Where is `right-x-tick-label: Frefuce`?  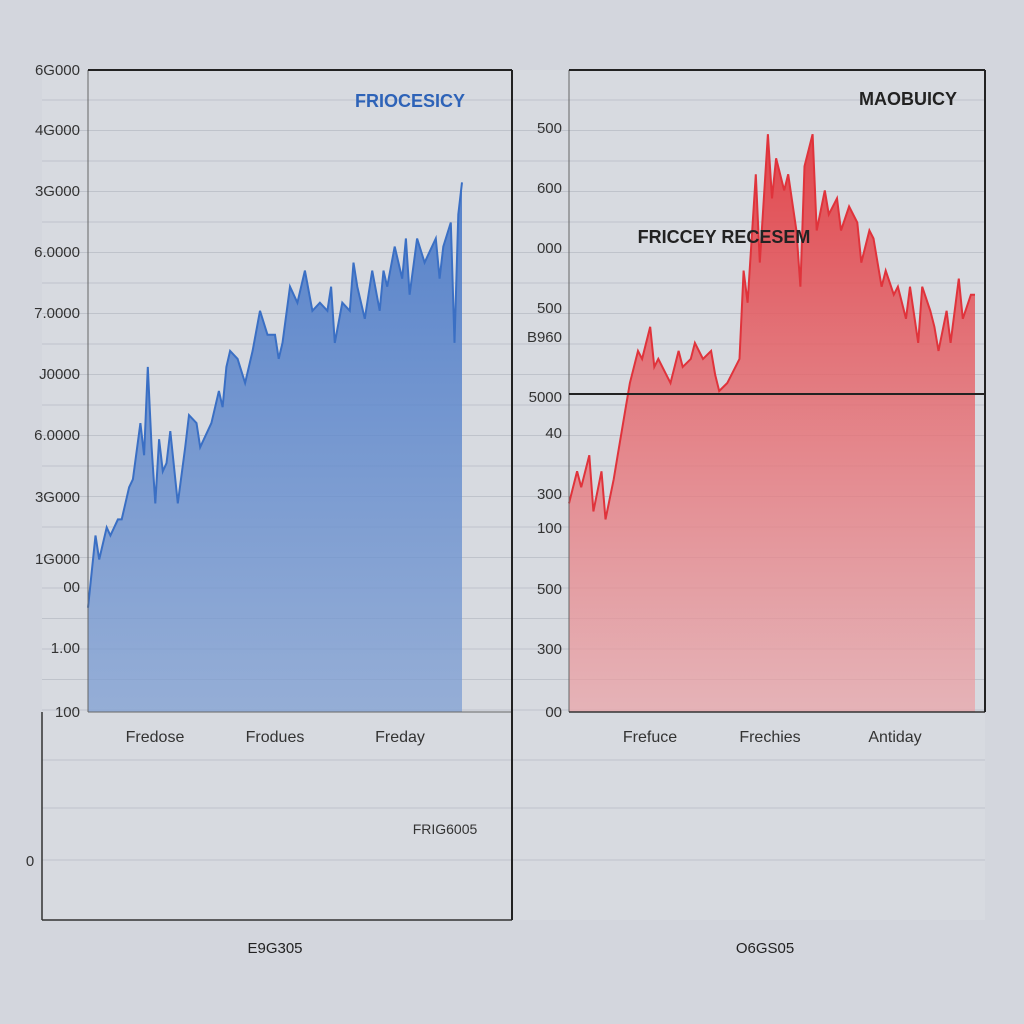
right-x-tick-label: Frefuce is located at coordinates (650, 737).